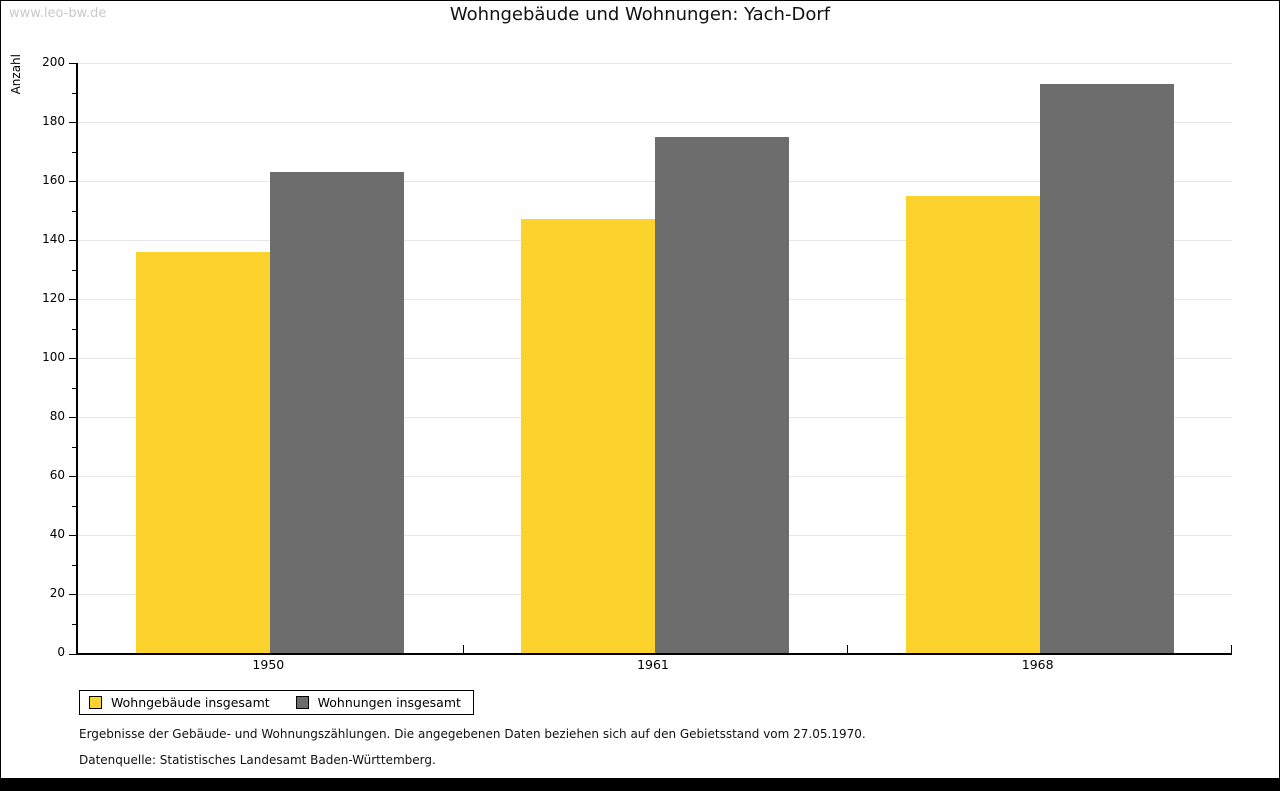  Describe the element at coordinates (721, 394) in the screenshot. I see `bar-wohnungen-1961` at that location.